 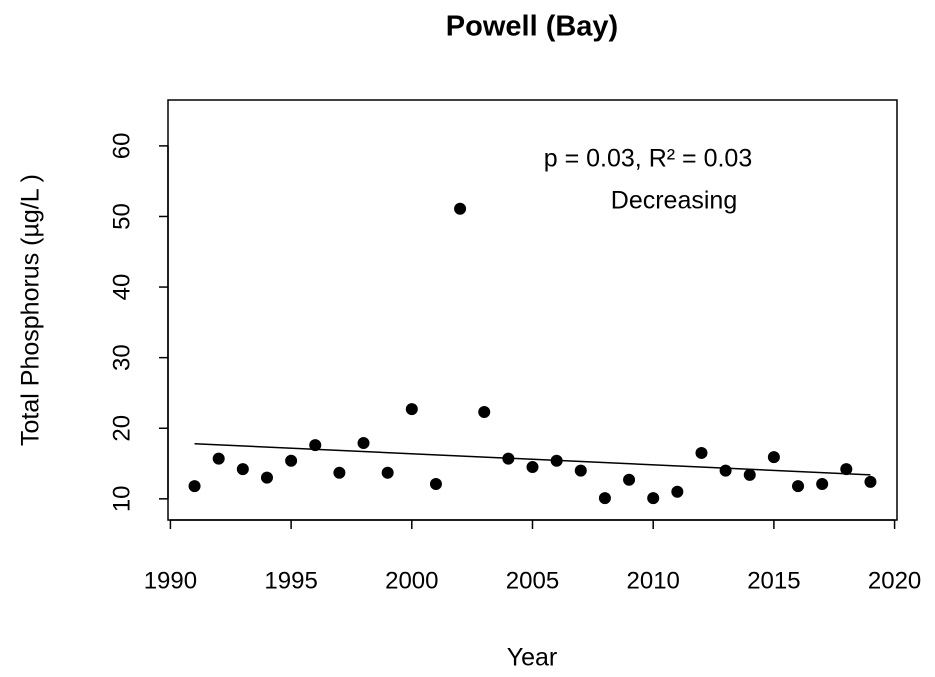 I want to click on x-tick-label: 2000, so click(x=411, y=580).